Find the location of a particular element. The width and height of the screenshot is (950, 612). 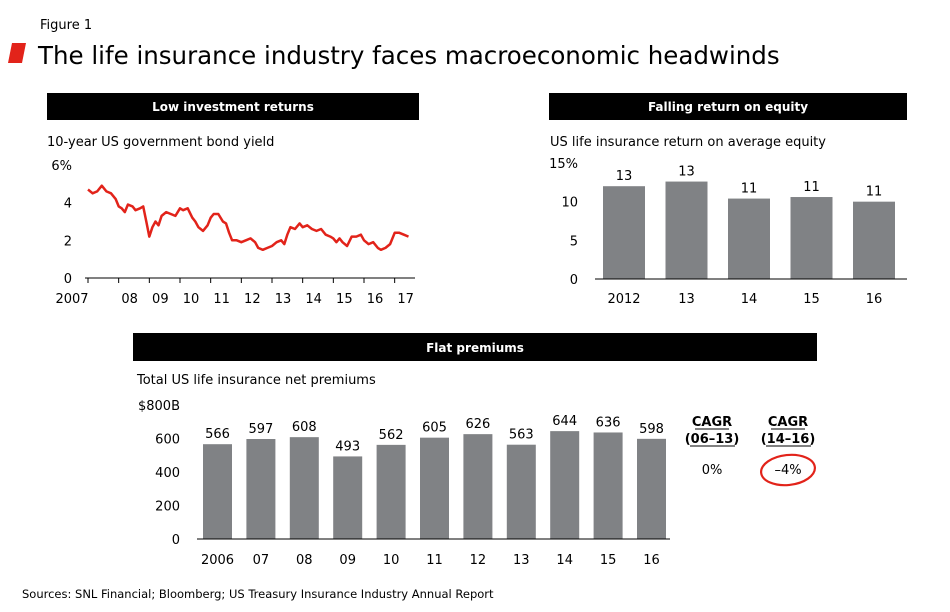

data-label: 605 is located at coordinates (434, 428).